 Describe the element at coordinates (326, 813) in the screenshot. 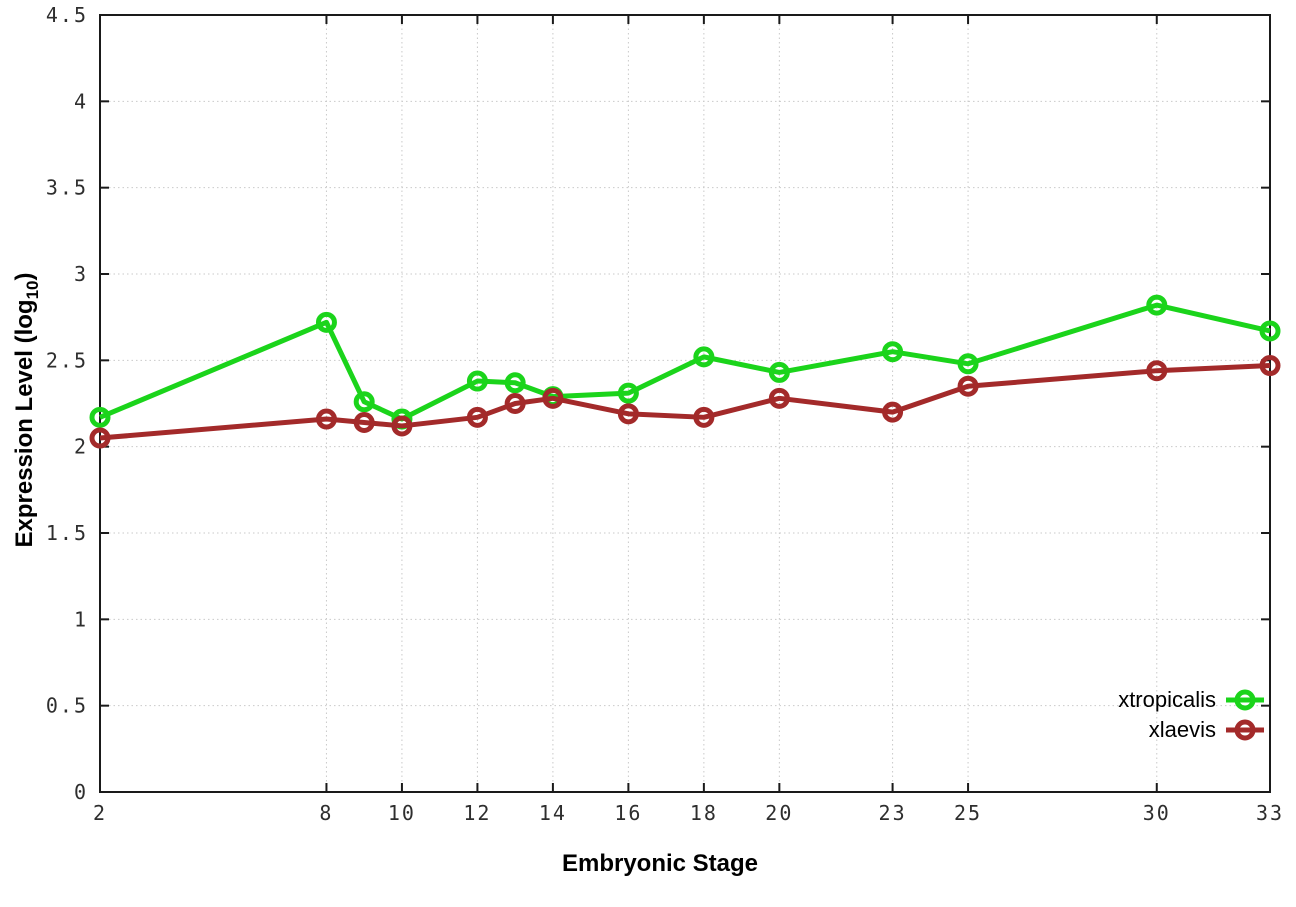

I see `x-tick-label: 8` at that location.